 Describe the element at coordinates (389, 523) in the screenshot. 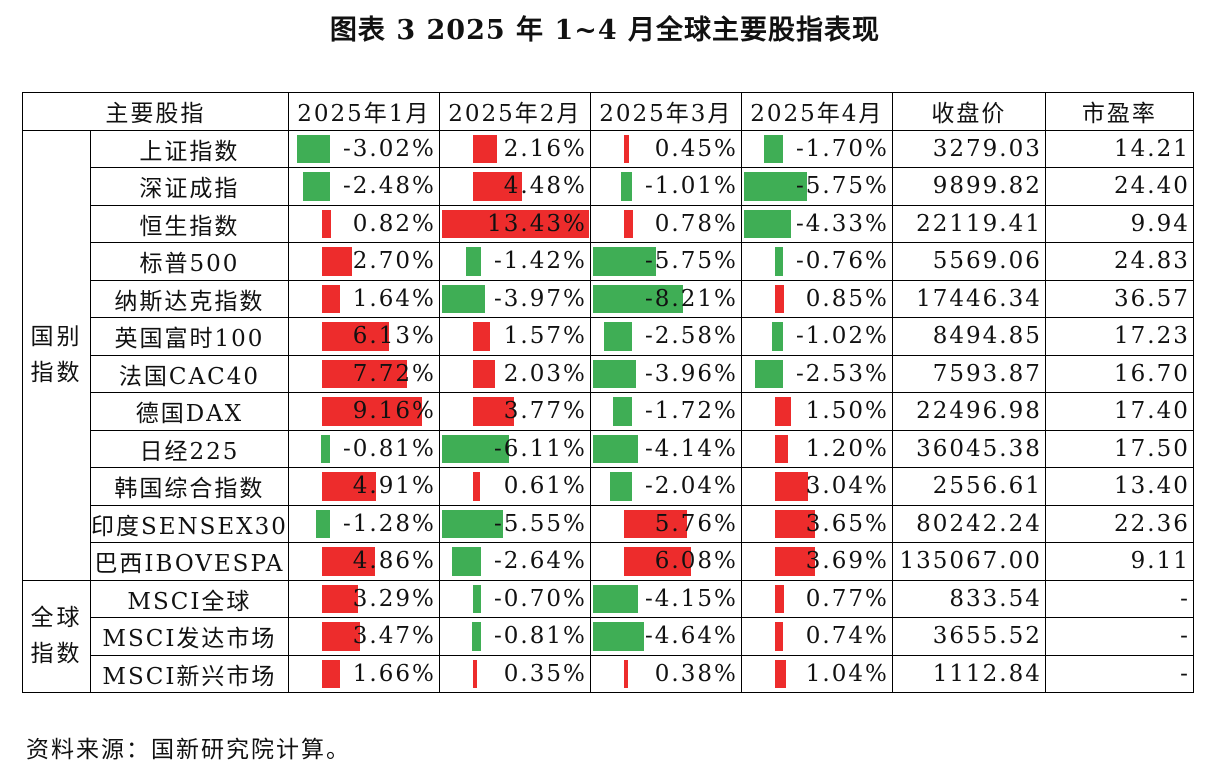

I see `month-return-value: -1.28%` at that location.